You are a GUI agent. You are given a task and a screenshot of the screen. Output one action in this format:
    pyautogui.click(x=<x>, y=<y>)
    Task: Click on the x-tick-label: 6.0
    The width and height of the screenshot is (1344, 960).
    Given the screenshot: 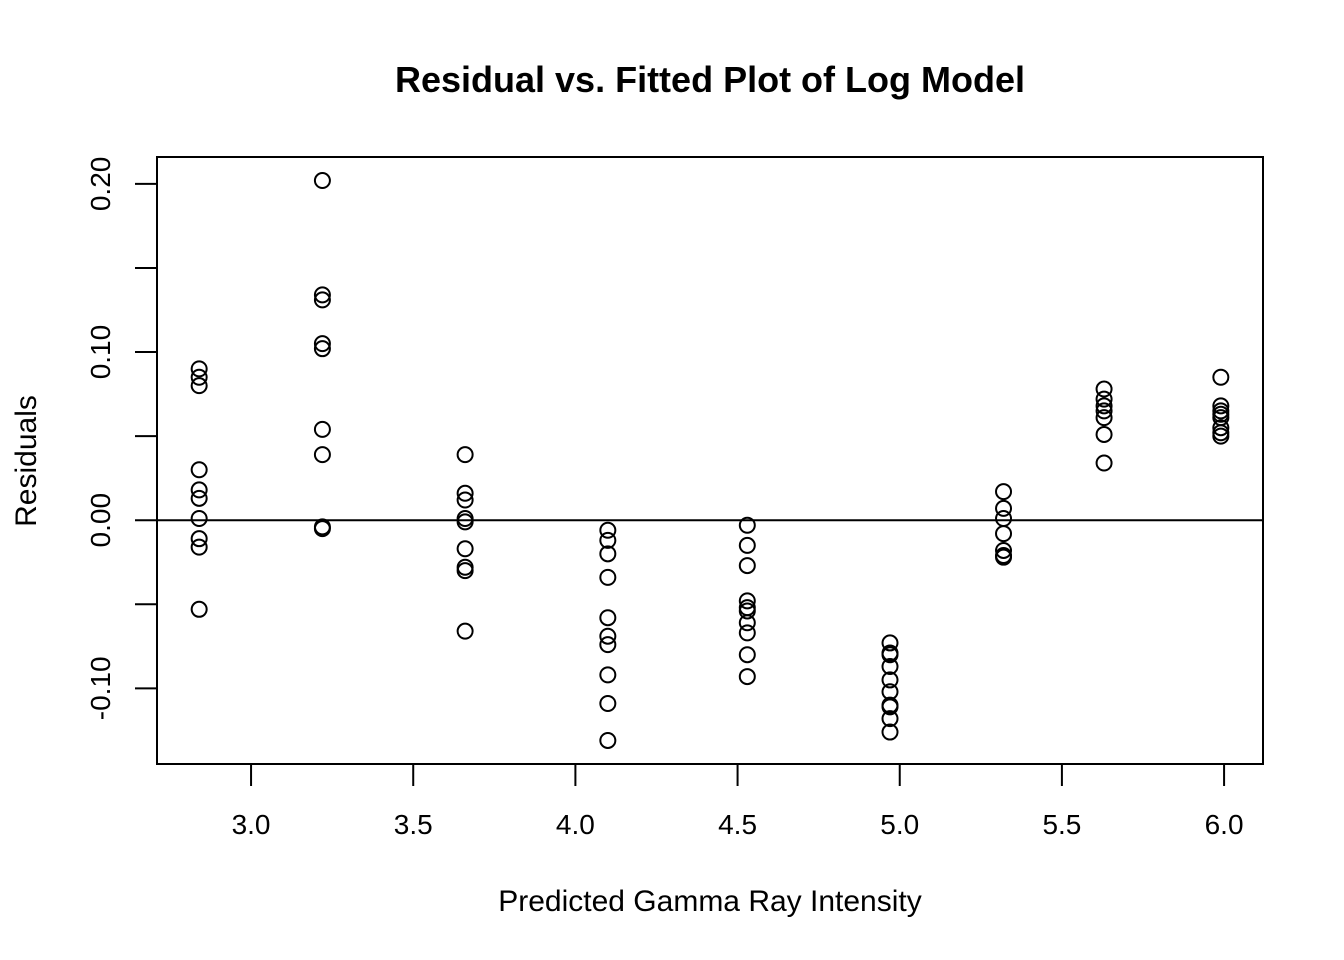 What is the action you would take?
    pyautogui.click(x=1224, y=824)
    